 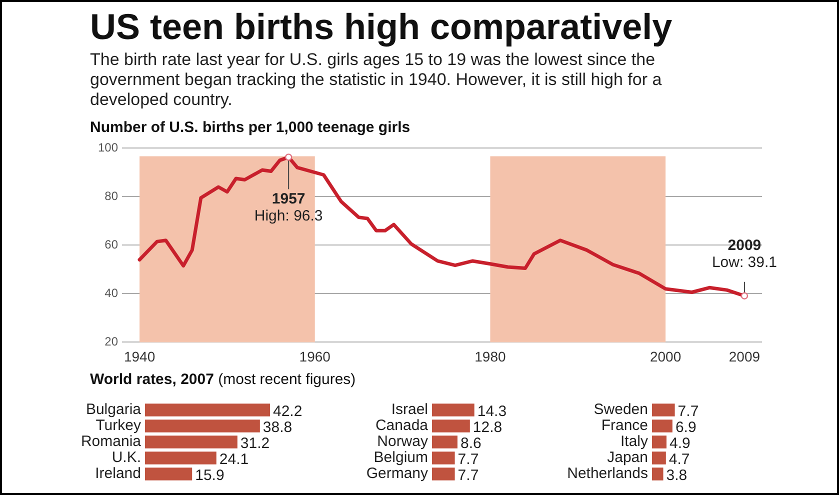 What do you see at coordinates (679, 459) in the screenshot?
I see `data-label: 4.7` at bounding box center [679, 459].